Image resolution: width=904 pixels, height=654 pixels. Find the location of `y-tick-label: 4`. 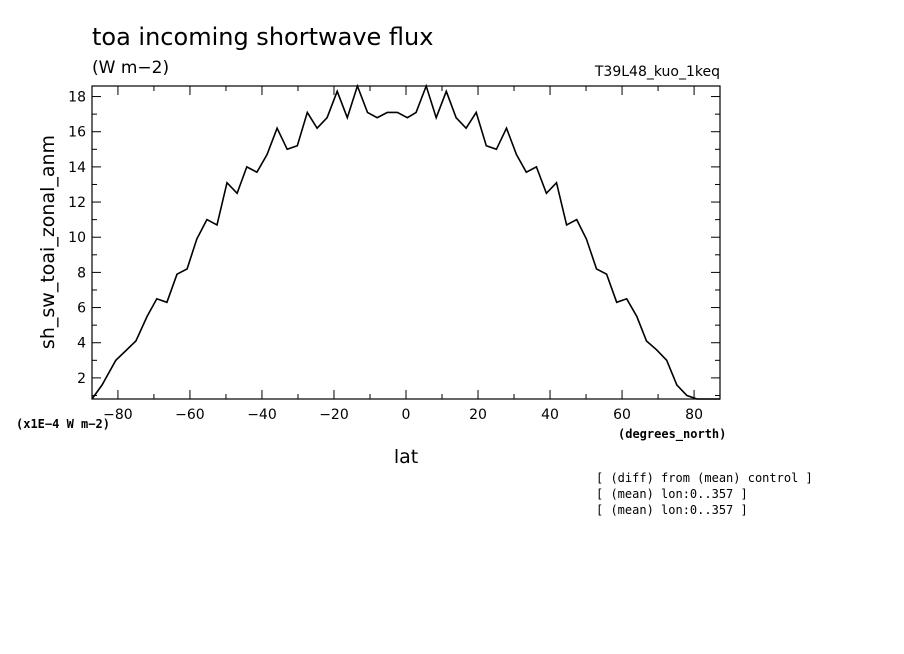

y-tick-label: 4 is located at coordinates (81, 344).